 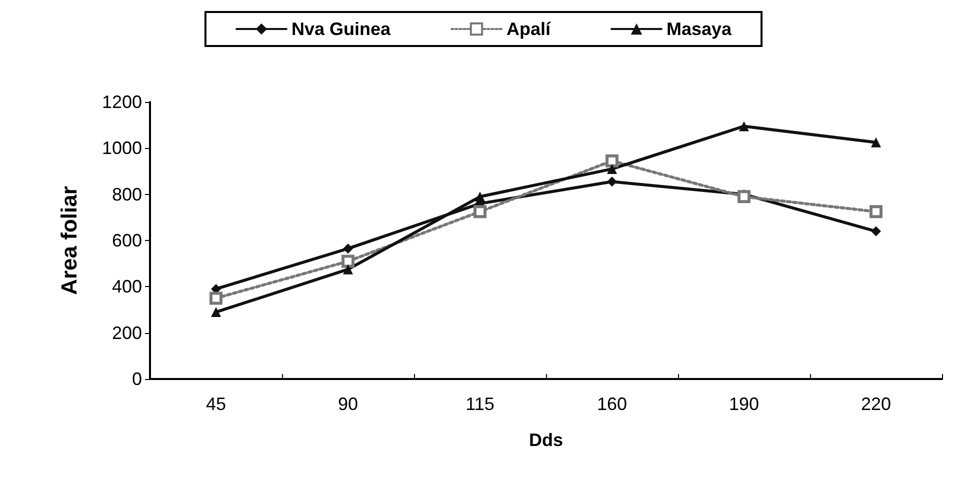 I want to click on y-tick-label: 1000, so click(x=122, y=148).